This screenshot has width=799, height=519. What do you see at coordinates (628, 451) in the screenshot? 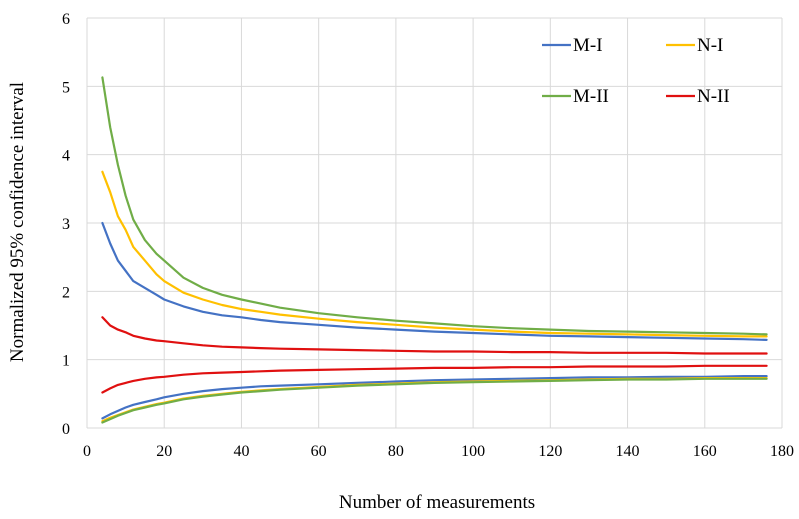
I see `x-tick-label: 140` at bounding box center [628, 451].